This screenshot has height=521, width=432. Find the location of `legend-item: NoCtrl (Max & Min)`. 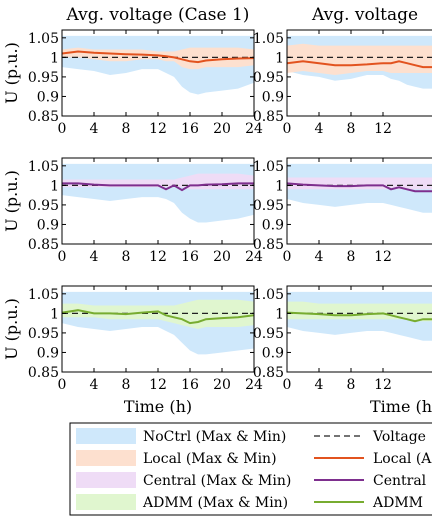

legend-item: NoCtrl (Max & Min) is located at coordinates (181, 436).